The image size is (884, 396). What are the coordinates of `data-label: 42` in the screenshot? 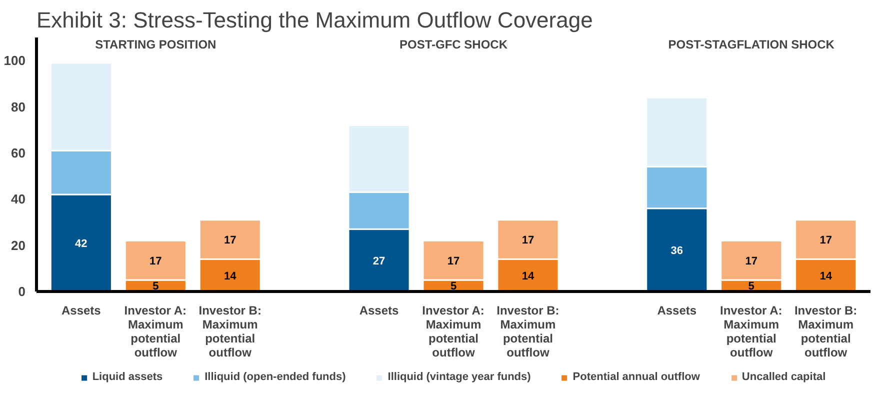 It's located at (81, 244).